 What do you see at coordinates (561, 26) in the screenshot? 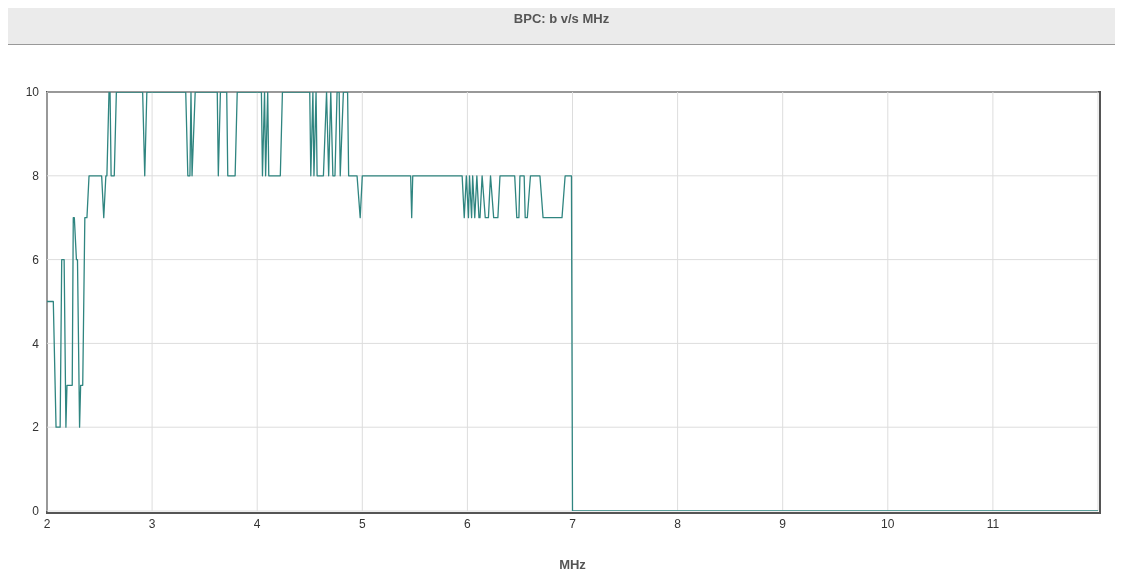
I see `chart-title: BPC: b v/s MHz` at bounding box center [561, 26].